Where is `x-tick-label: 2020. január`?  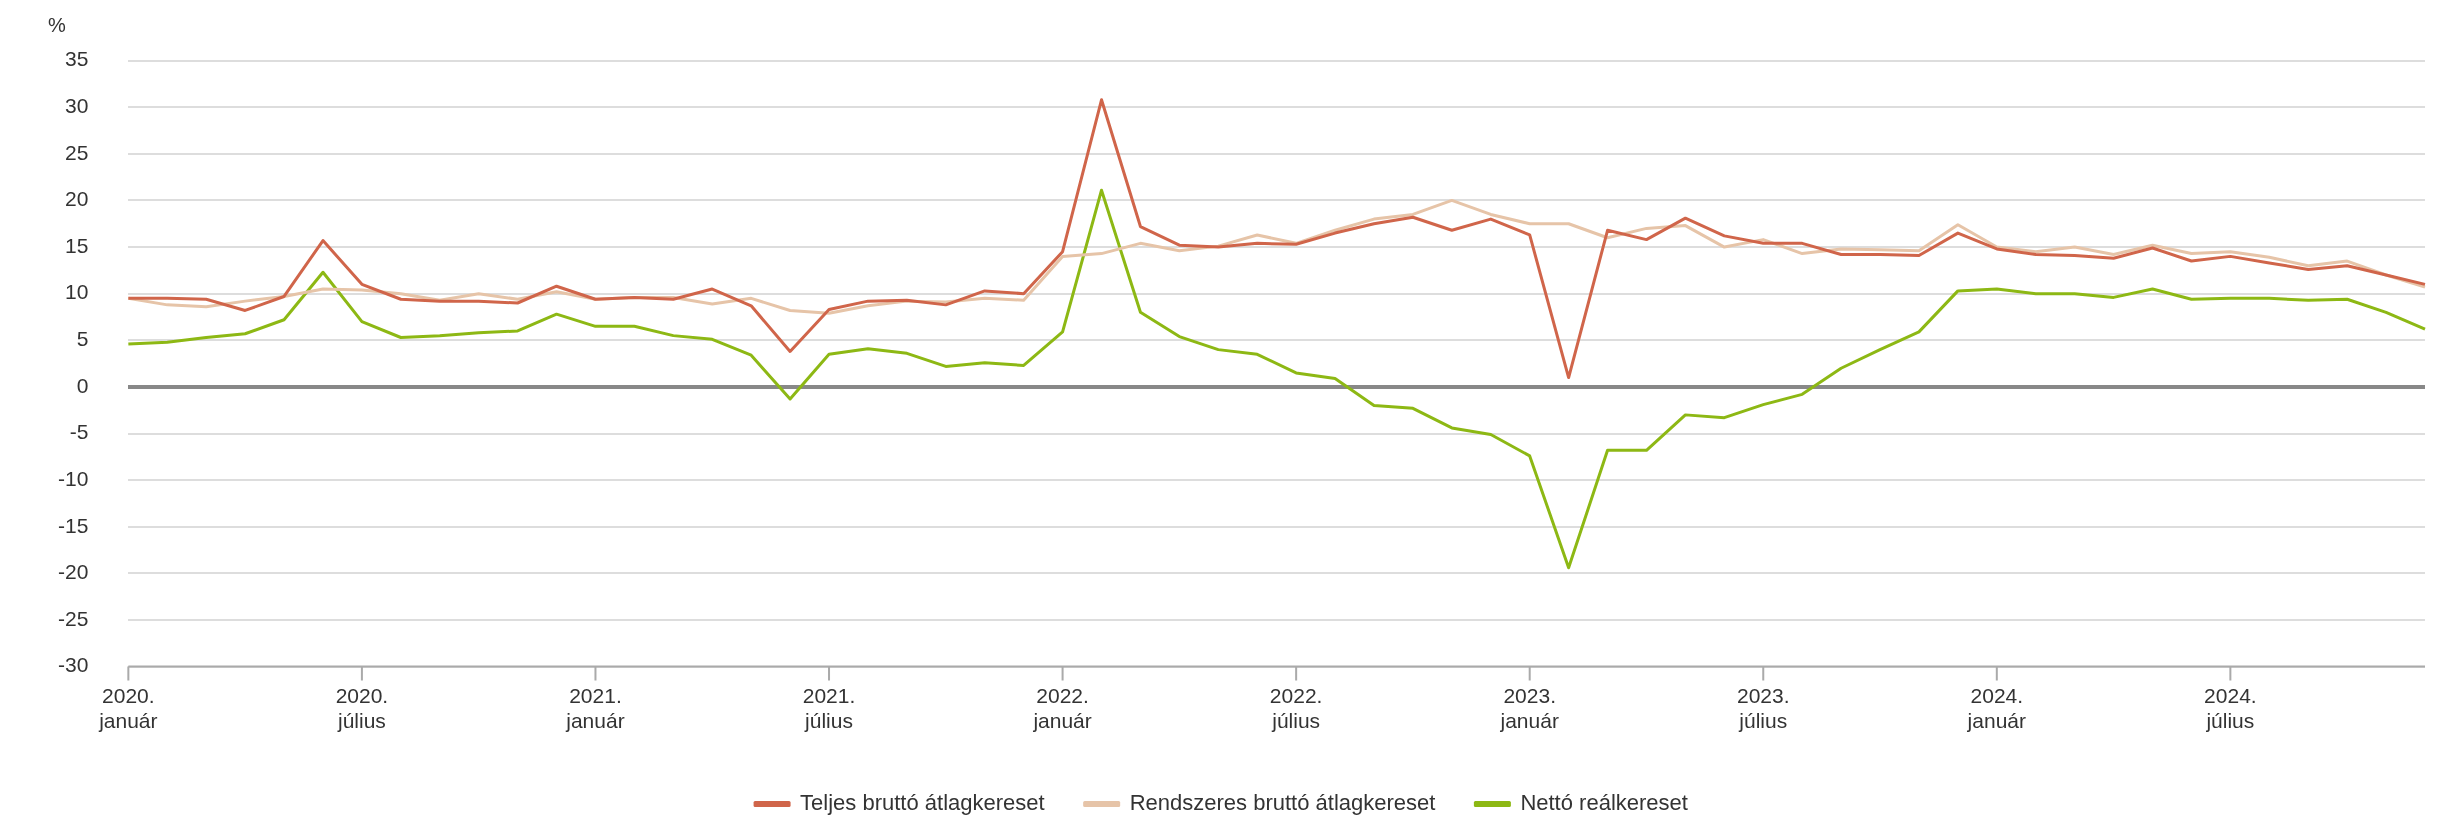 x-tick-label: 2020. január is located at coordinates (128, 708).